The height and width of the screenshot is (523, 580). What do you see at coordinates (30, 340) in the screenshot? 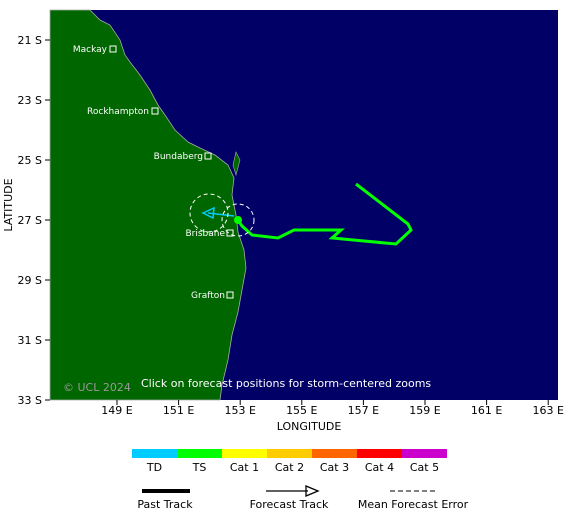
I see `lat-tick-label: 31 S` at bounding box center [30, 340].